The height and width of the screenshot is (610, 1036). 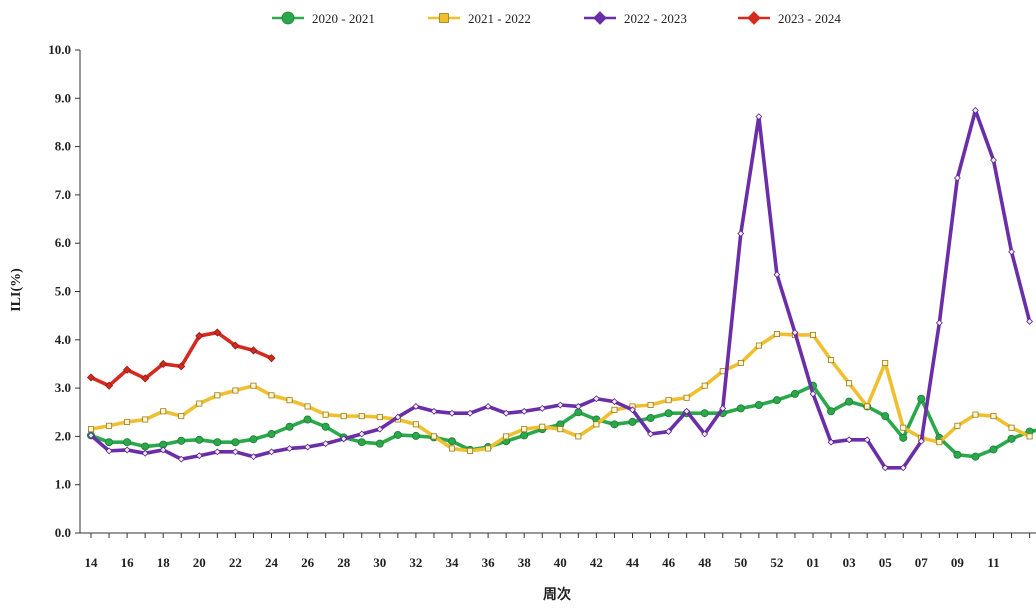 I want to click on x-tick-label: 28, so click(x=344, y=562).